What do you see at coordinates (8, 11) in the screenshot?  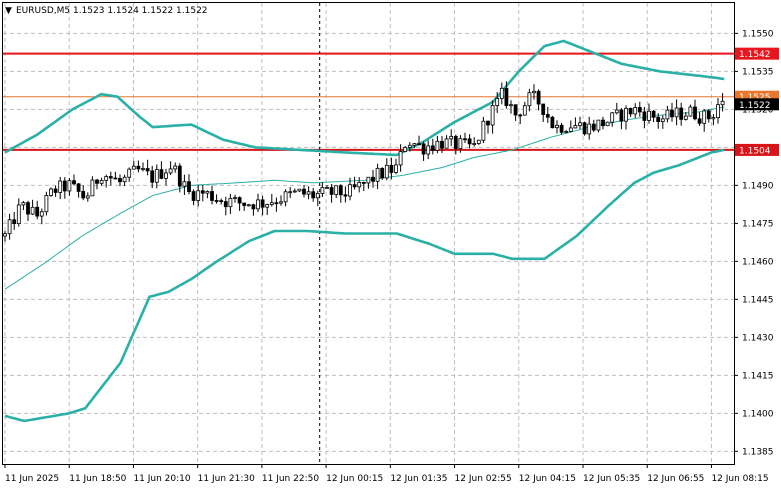 I see `chart-title-marker: ▼` at bounding box center [8, 11].